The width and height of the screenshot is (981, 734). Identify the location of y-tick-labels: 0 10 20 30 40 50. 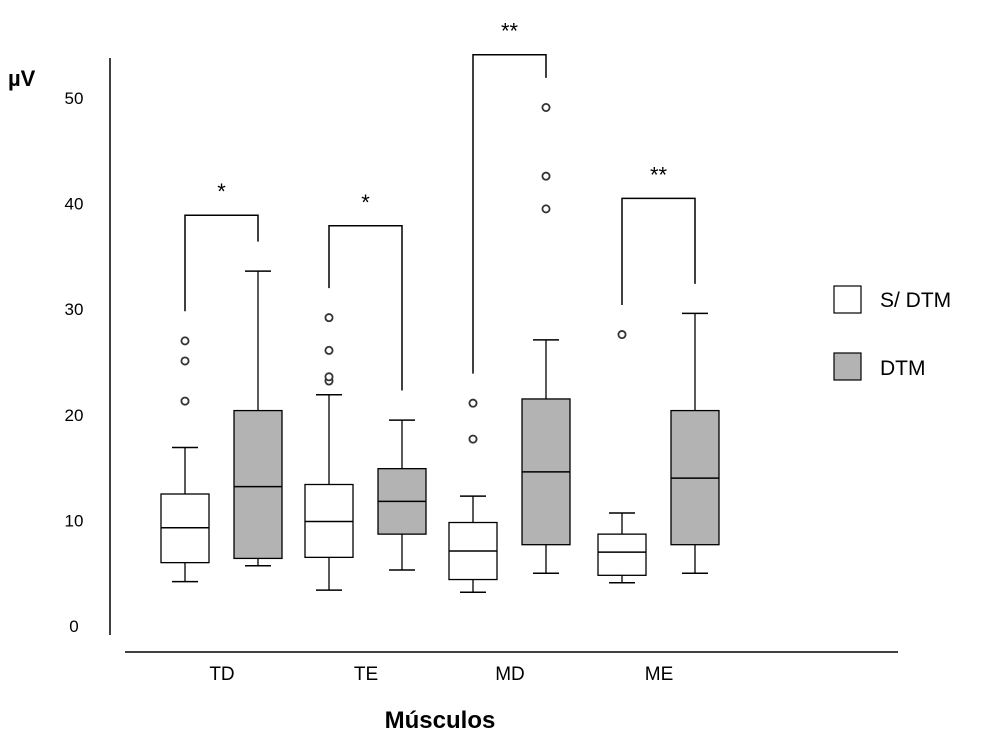
(74, 362).